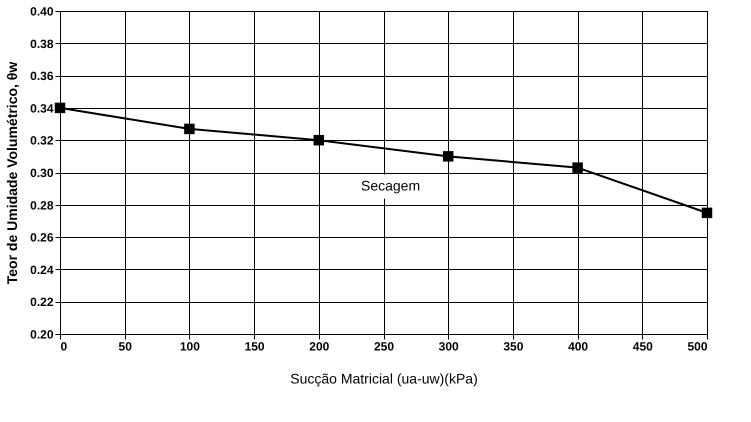 The image size is (751, 422). I want to click on x-tick-label: 0, so click(64, 347).